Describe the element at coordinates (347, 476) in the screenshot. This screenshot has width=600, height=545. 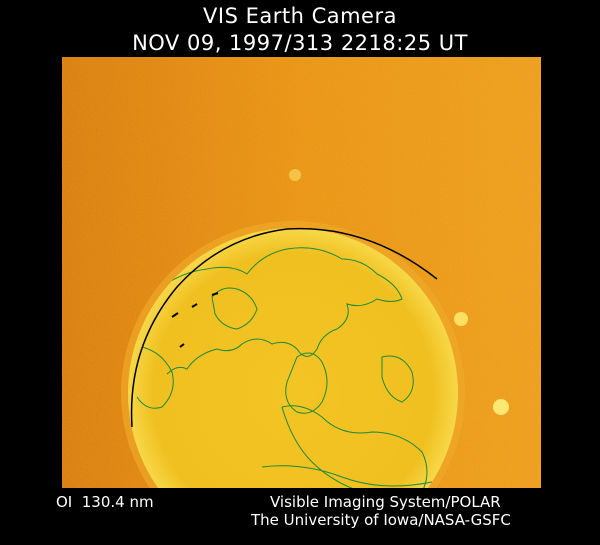
I see `coastline-south` at that location.